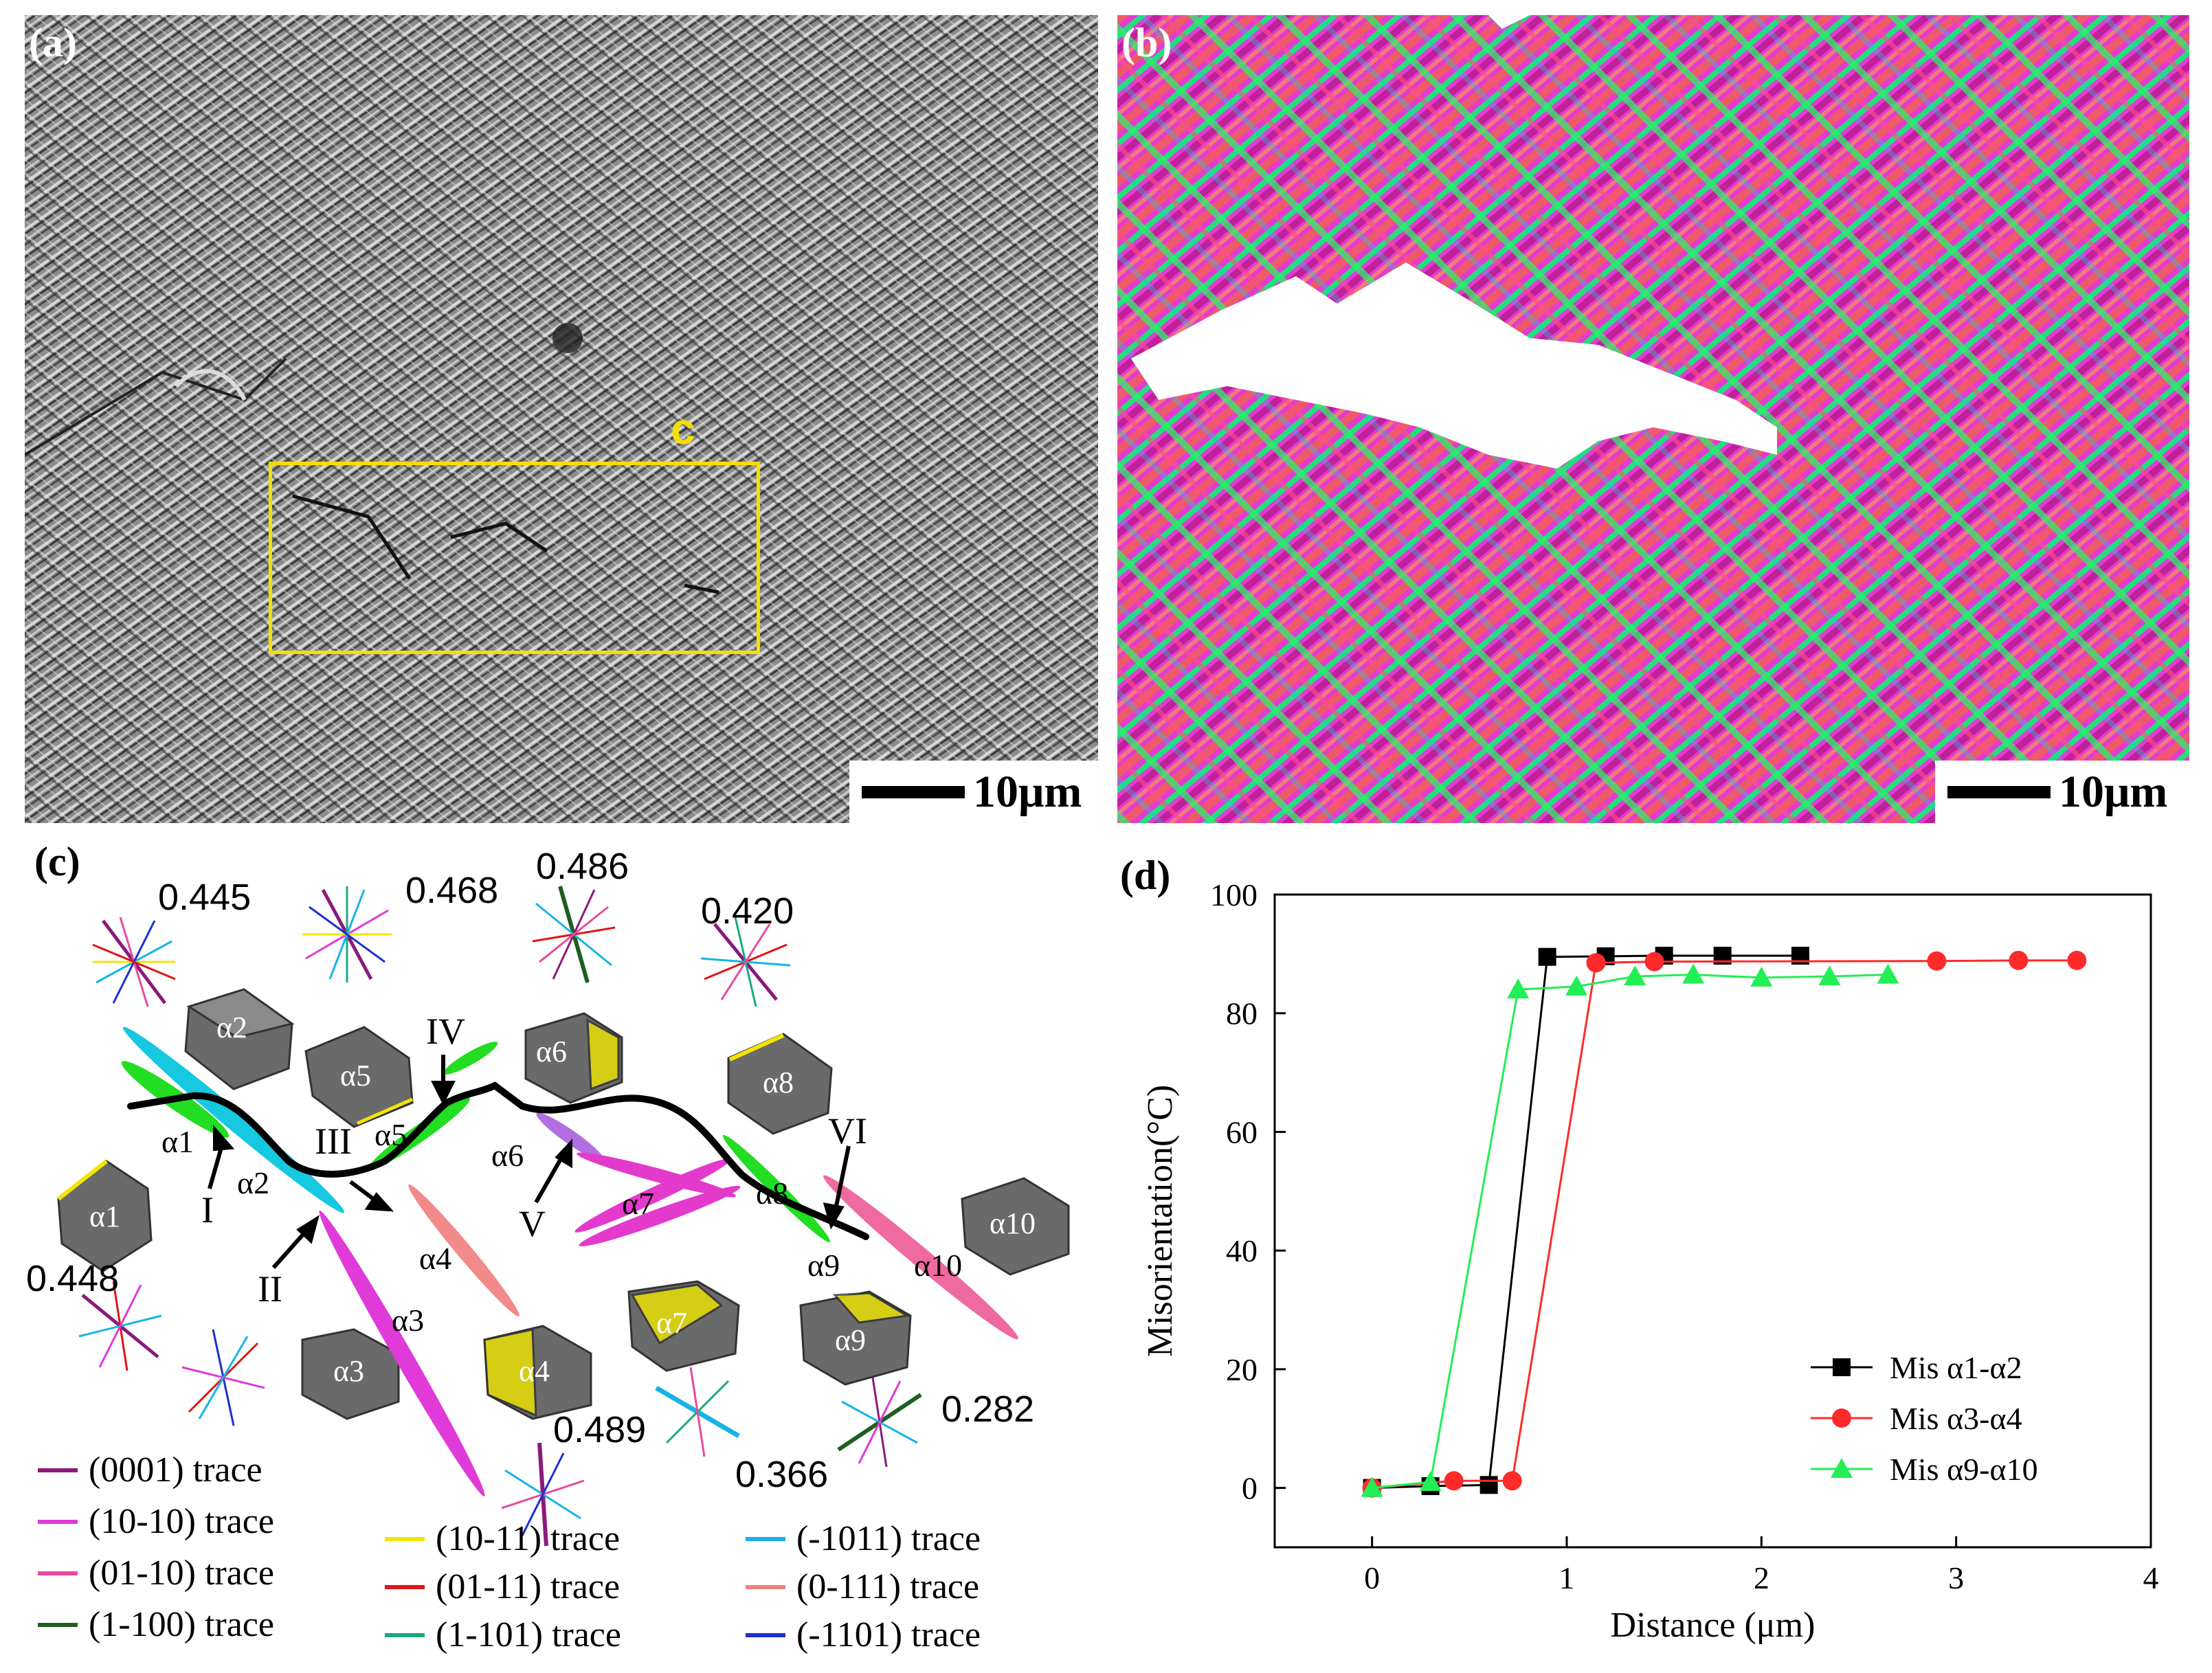 This screenshot has height=1673, width=2212. I want to click on point-label-III: III, so click(333, 1141).